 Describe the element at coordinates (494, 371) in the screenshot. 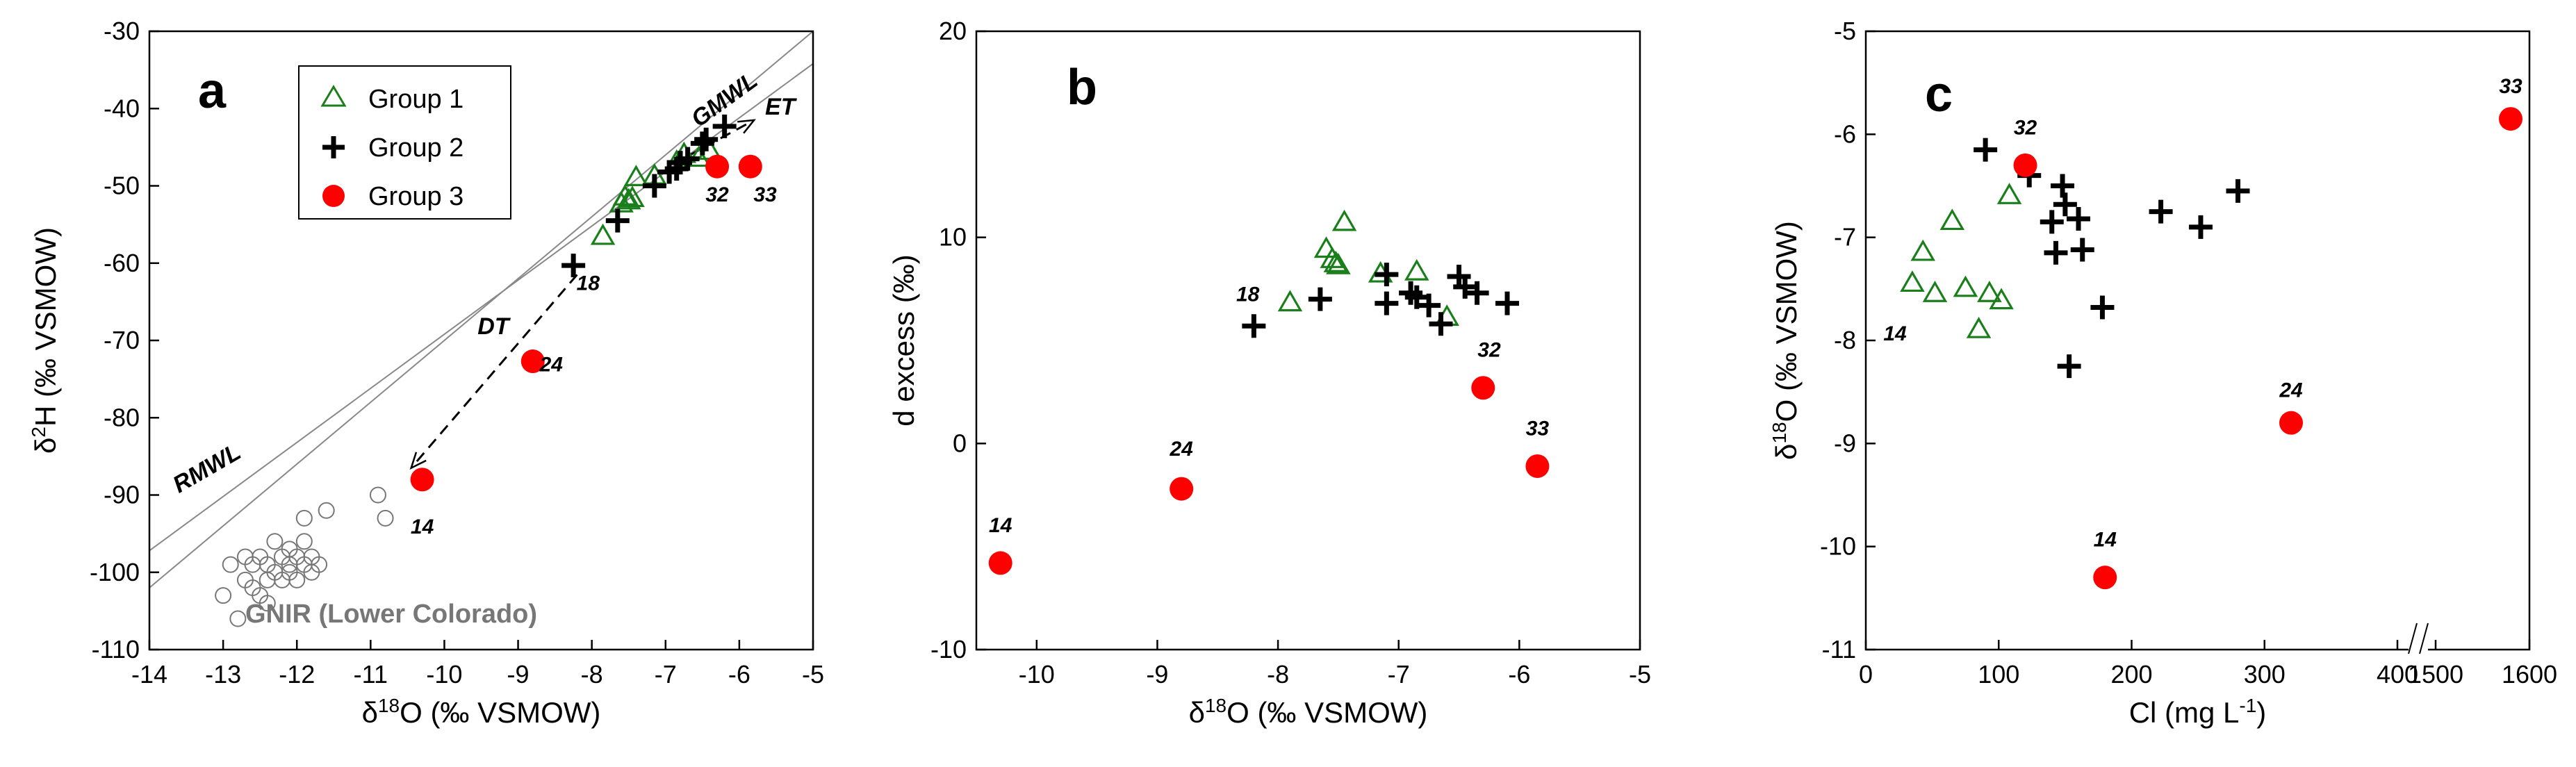

I see `trend-arrow` at that location.